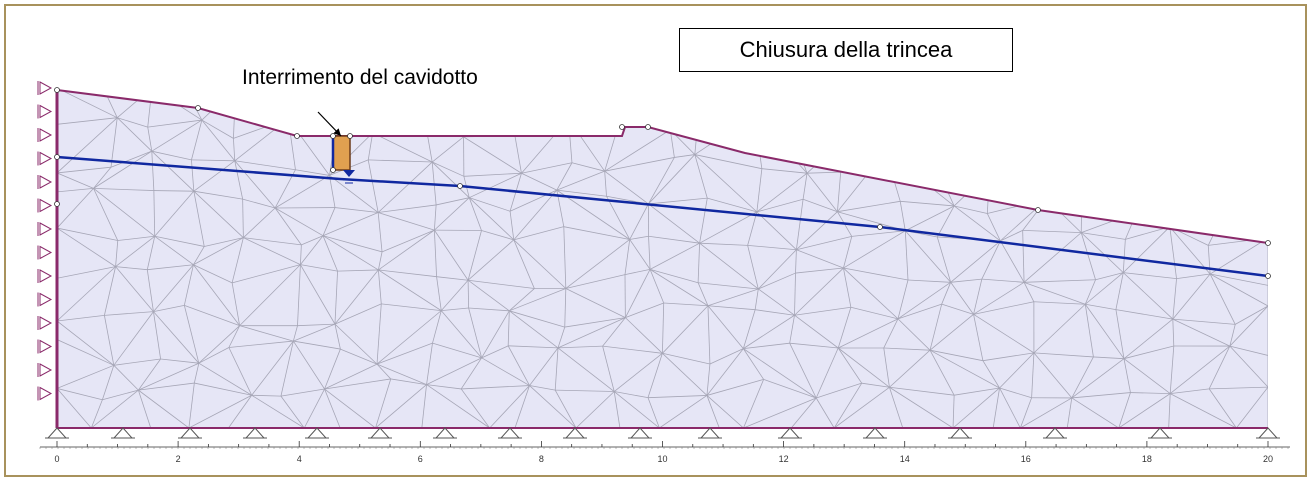 This screenshot has height=481, width=1313. I want to click on ruler-label: 20, so click(1268, 459).